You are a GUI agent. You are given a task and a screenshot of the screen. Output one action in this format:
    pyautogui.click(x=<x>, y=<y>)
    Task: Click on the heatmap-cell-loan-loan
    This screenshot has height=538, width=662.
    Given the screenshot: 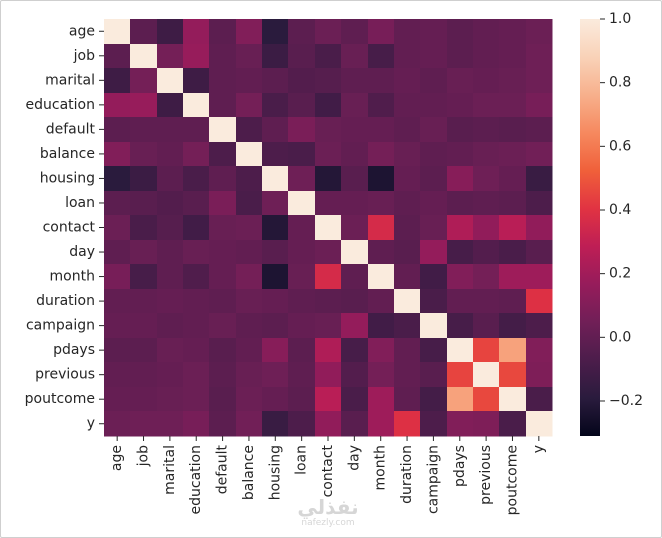 What is the action you would take?
    pyautogui.click(x=302, y=203)
    